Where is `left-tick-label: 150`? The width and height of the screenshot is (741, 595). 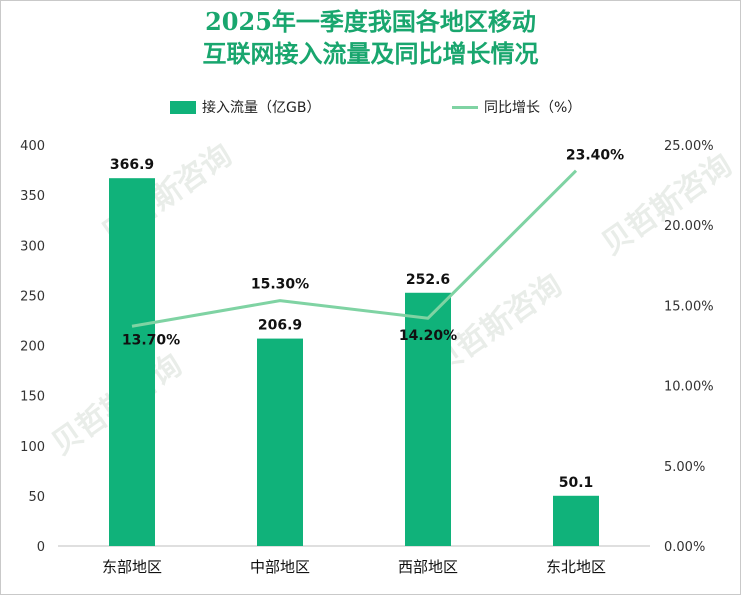 left-tick-label: 150 is located at coordinates (32, 397).